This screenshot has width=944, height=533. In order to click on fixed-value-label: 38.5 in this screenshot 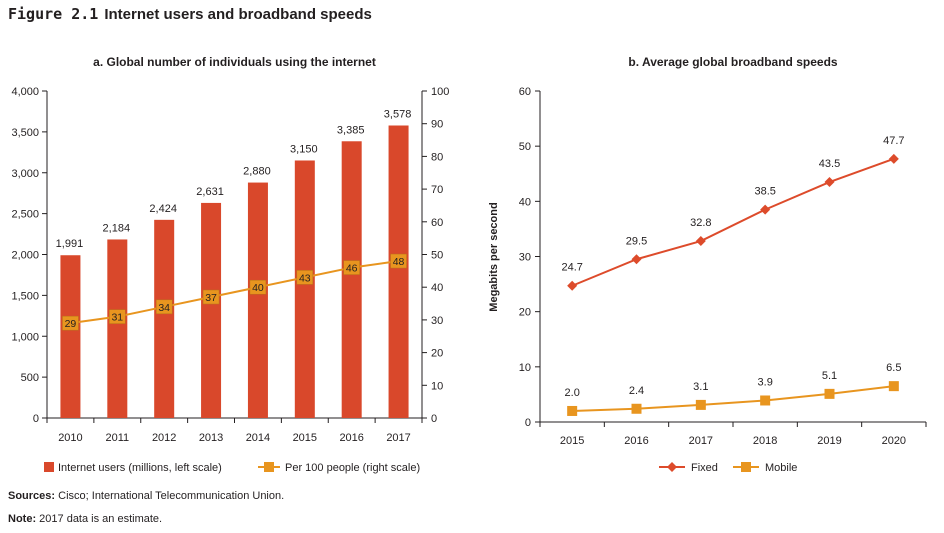, I will do `click(764, 192)`.